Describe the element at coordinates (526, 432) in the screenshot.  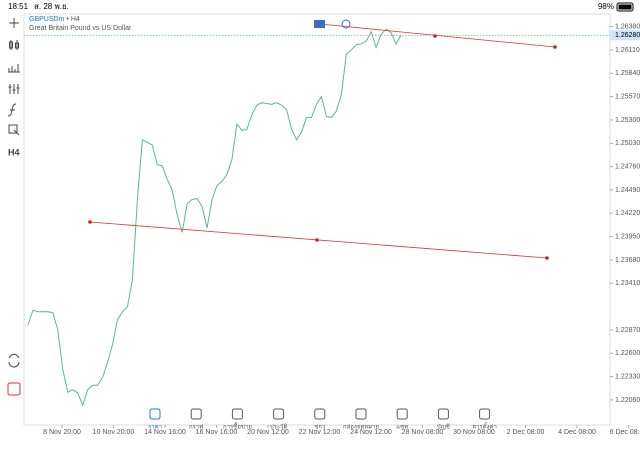
I see `x-tick-label: 2 Dec 08:00` at that location.